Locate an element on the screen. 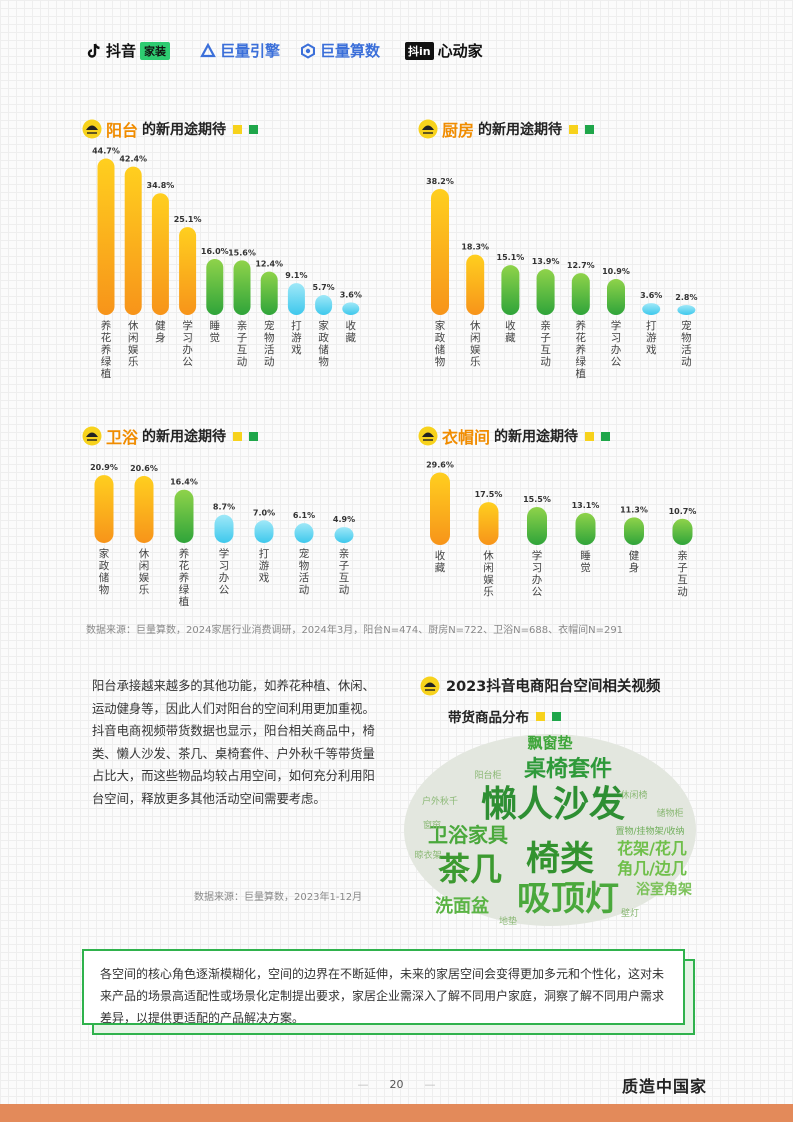  bathroom-value-label-0: 20.9% is located at coordinates (104, 467).